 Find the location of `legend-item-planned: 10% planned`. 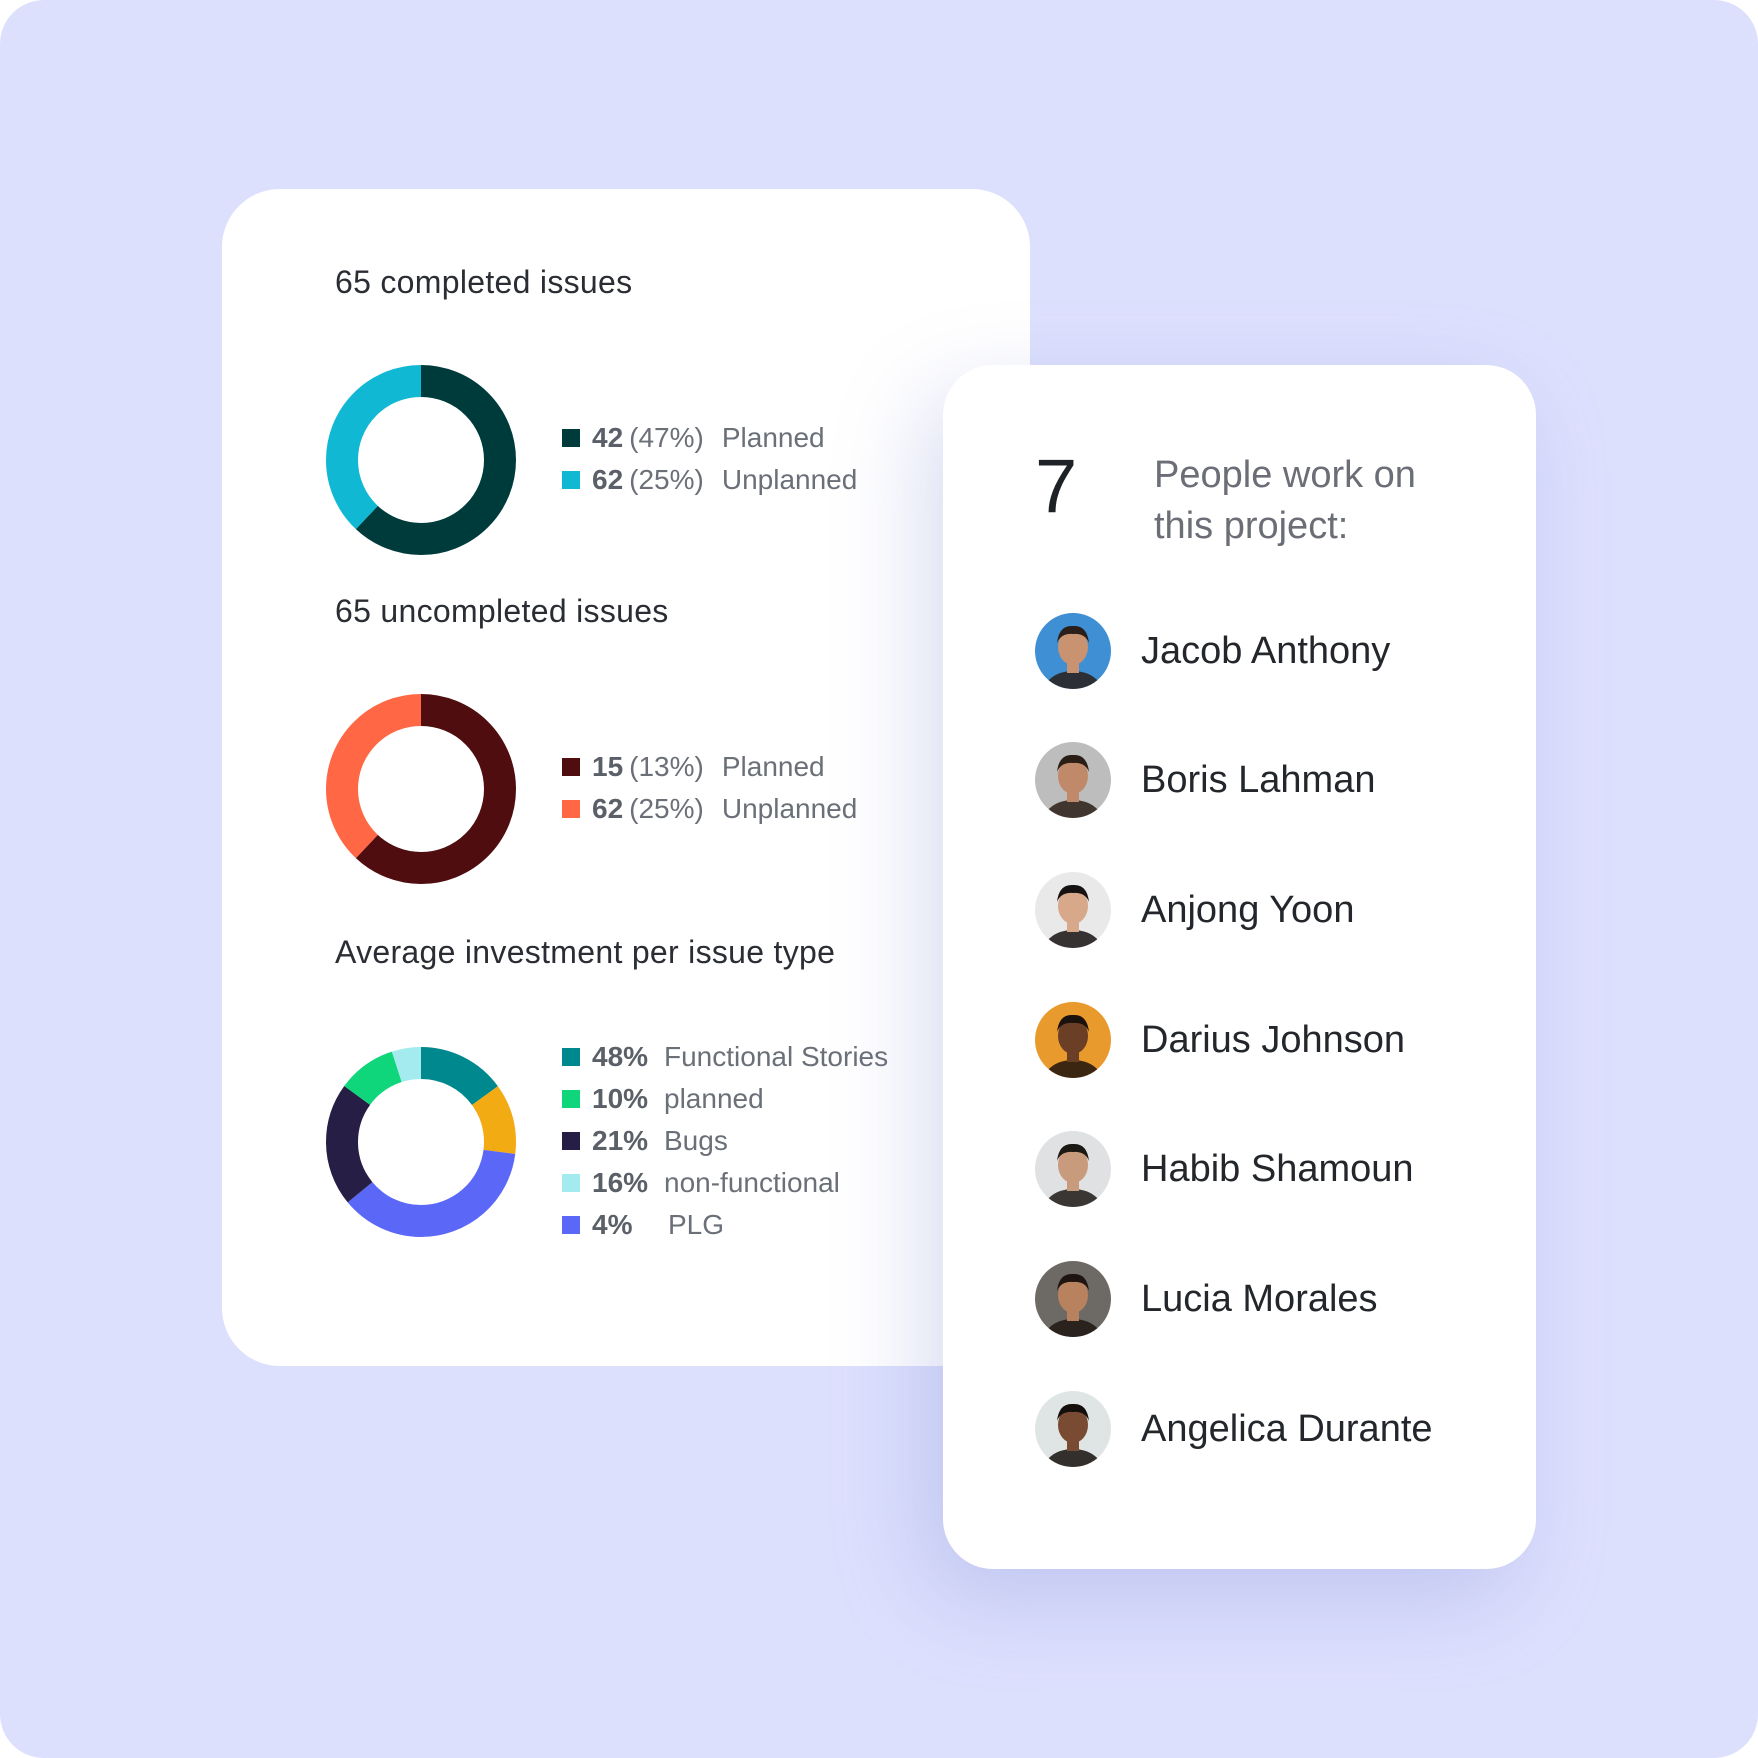

legend-item-planned: 10% planned is located at coordinates (725, 1099).